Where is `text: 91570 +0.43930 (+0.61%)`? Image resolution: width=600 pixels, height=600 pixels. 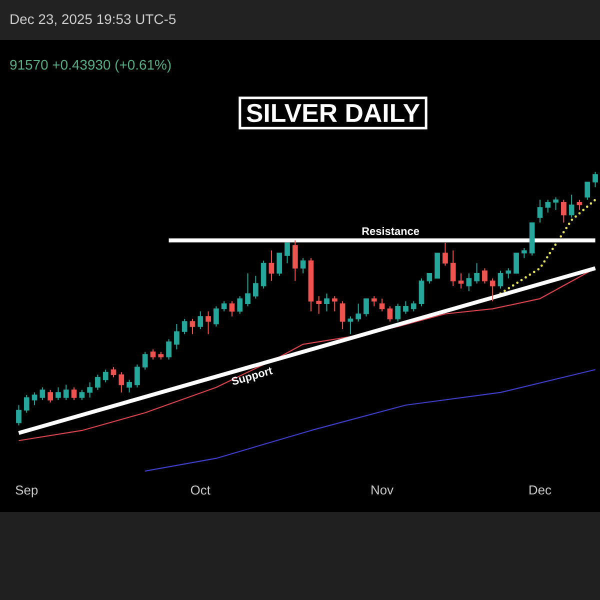
text: 91570 +0.43930 (+0.61%) is located at coordinates (90, 65).